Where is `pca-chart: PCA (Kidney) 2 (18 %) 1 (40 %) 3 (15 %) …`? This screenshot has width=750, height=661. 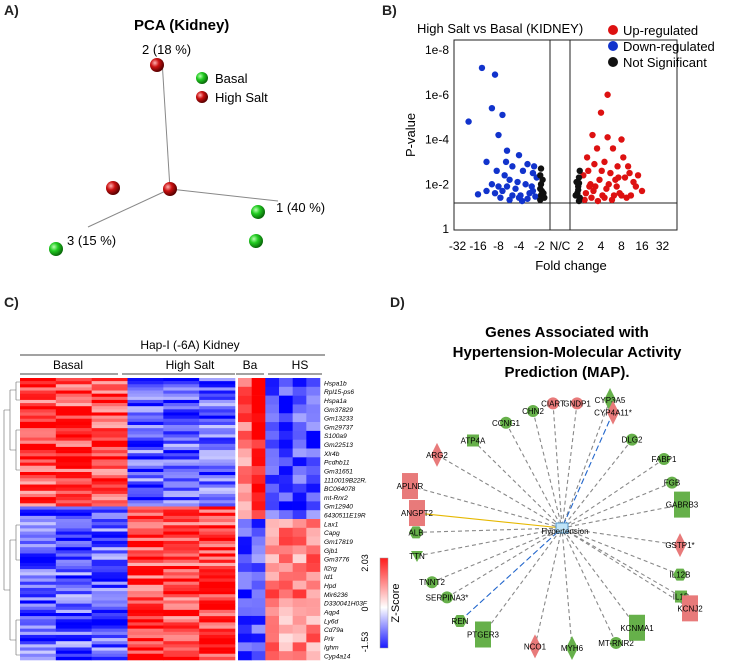 pca-chart: PCA (Kidney) 2 (18 %) 1 (40 %) 3 (15 %) … is located at coordinates (187, 136).